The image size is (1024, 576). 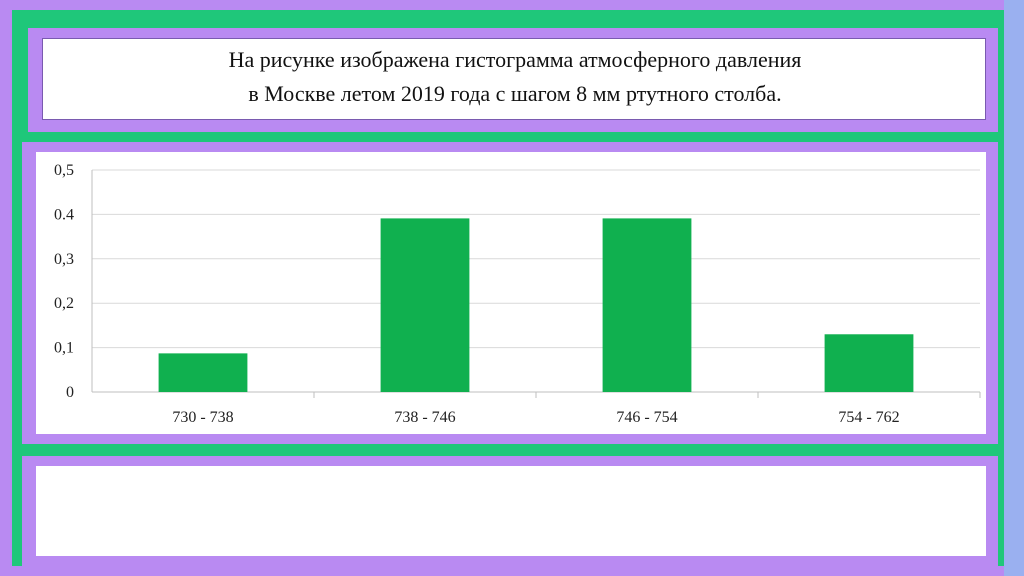 I want to click on y-tick-label: 0, so click(x=70, y=392).